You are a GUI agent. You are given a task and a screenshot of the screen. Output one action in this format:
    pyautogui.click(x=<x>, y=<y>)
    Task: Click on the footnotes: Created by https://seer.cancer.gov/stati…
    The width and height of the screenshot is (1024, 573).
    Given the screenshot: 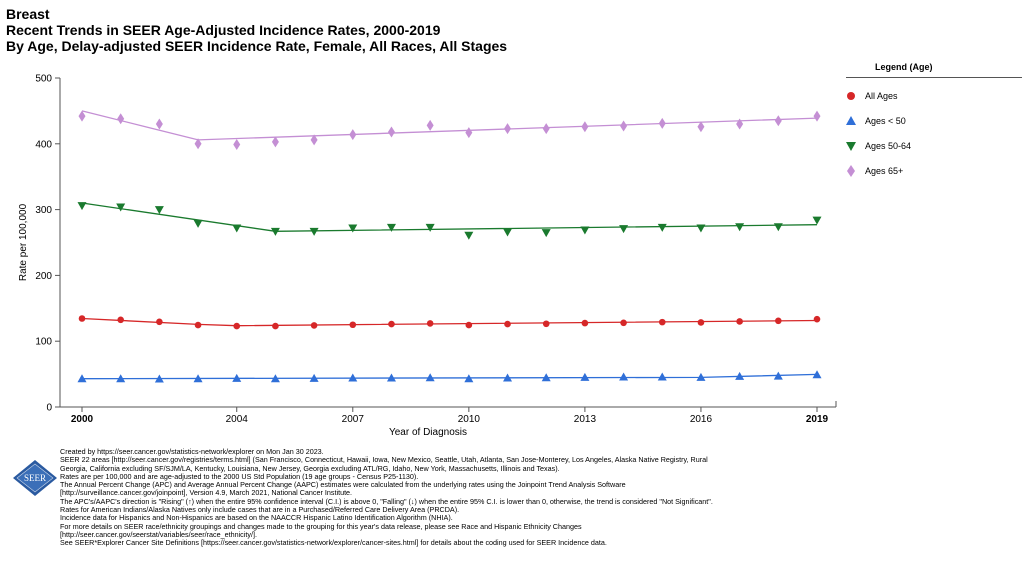 What is the action you would take?
    pyautogui.click(x=390, y=497)
    